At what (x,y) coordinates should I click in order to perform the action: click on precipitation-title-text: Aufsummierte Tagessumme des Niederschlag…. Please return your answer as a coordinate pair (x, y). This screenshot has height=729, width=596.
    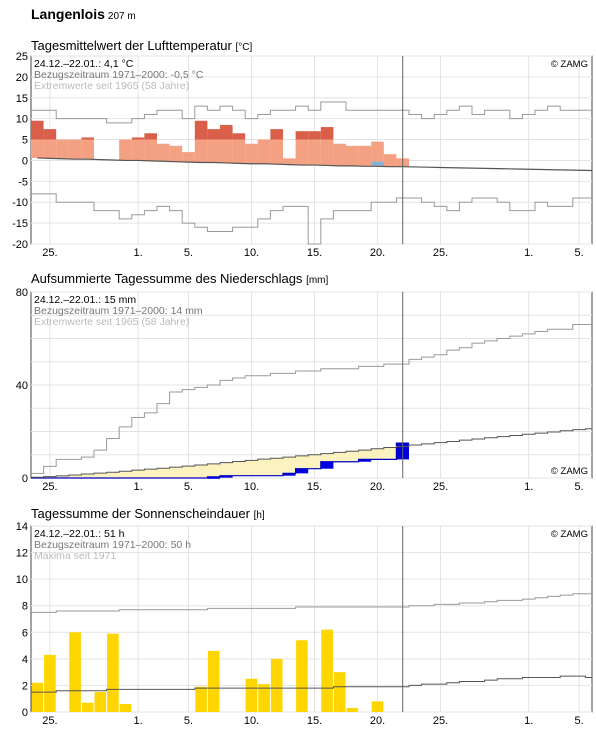
    Looking at the image, I should click on (167, 278).